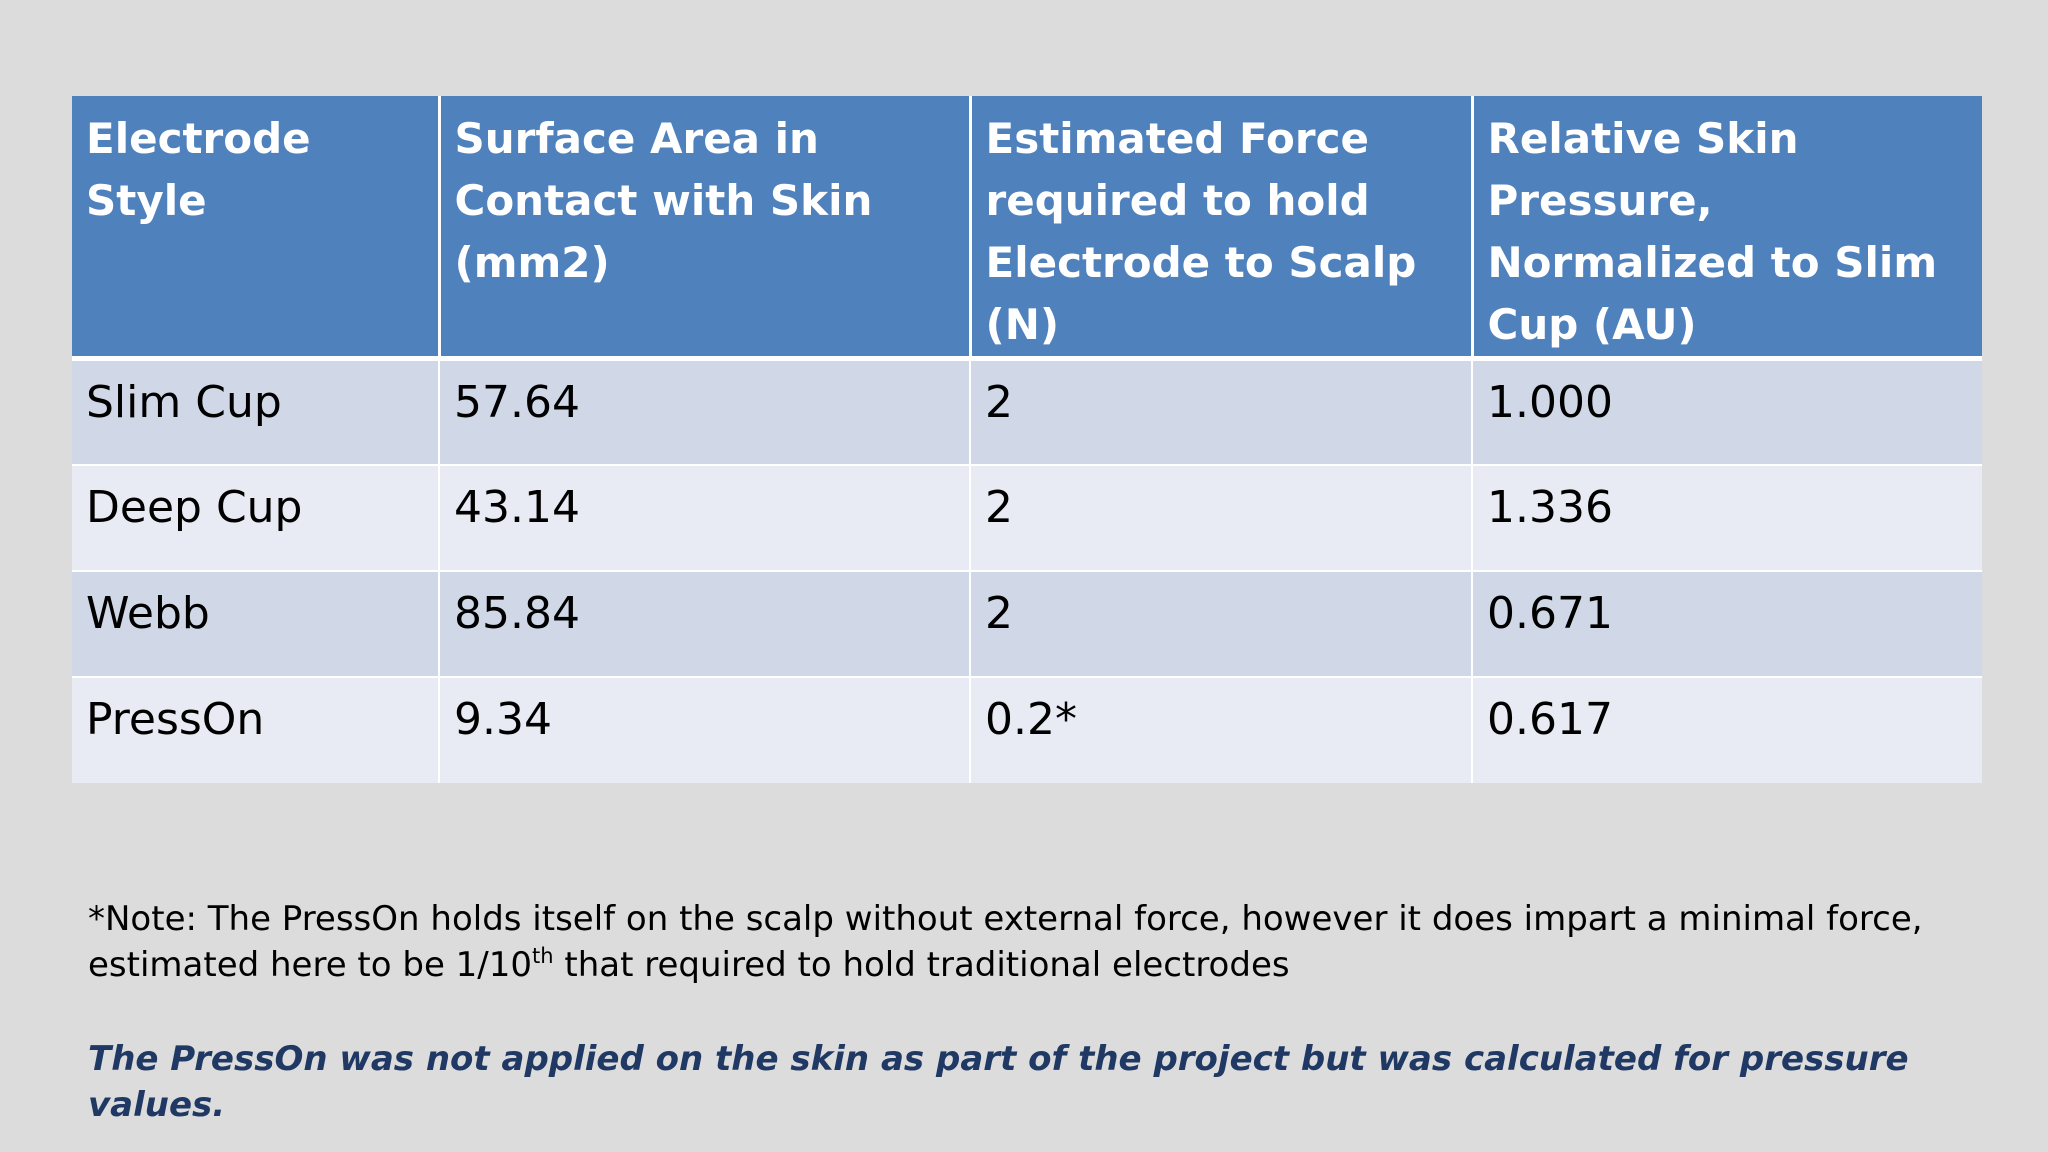  I want to click on cell-electrode-style: Slim Cup, so click(255, 411).